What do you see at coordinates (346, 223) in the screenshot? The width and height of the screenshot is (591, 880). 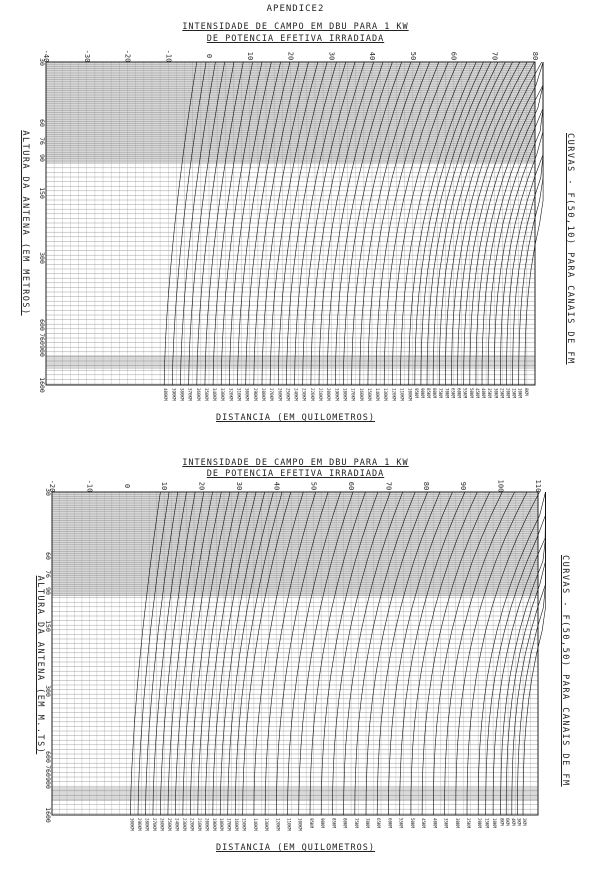 I see `chart1-curve-210KM` at bounding box center [346, 223].